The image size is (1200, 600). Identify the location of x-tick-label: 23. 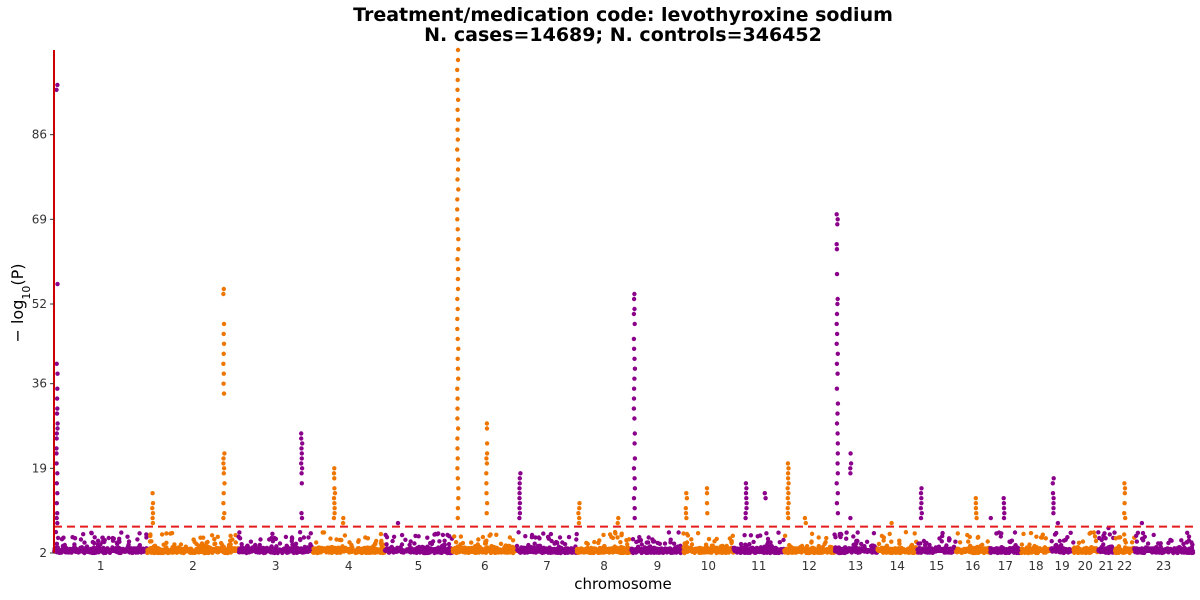
(1163, 566).